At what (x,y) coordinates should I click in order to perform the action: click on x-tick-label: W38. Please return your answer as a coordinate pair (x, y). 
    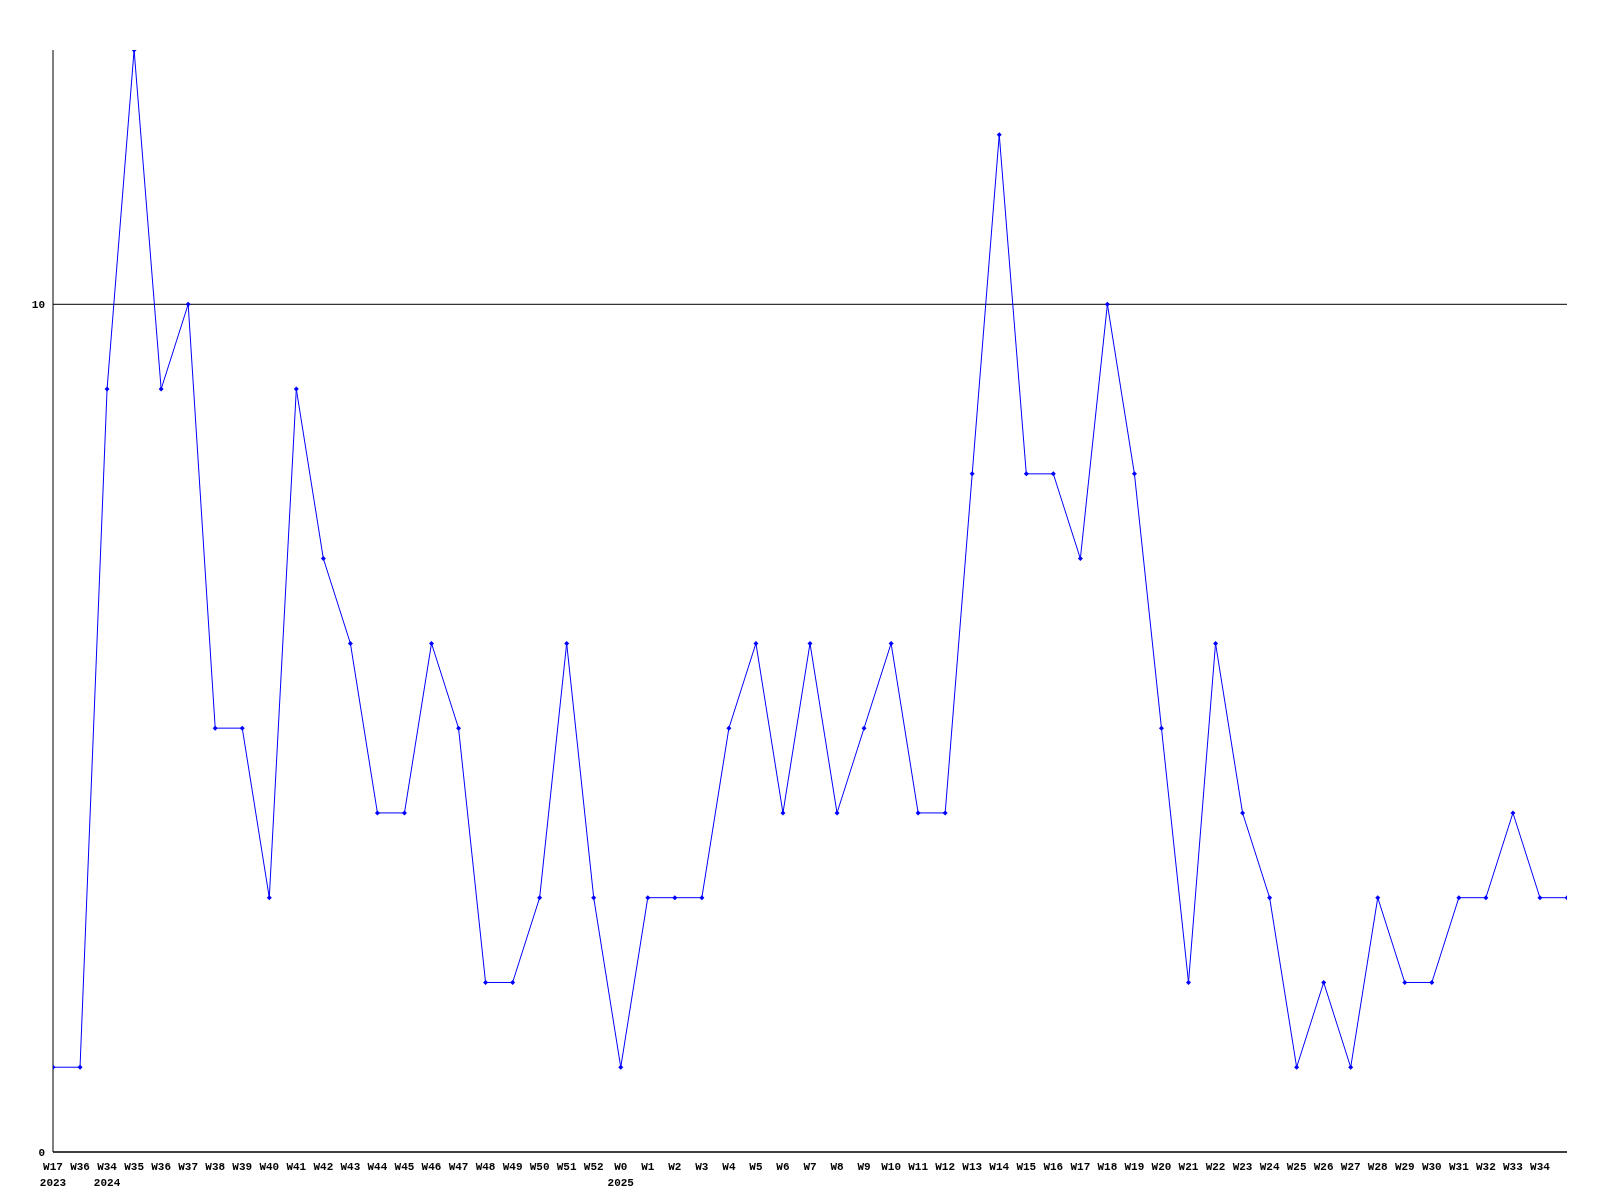
    Looking at the image, I should click on (215, 1167).